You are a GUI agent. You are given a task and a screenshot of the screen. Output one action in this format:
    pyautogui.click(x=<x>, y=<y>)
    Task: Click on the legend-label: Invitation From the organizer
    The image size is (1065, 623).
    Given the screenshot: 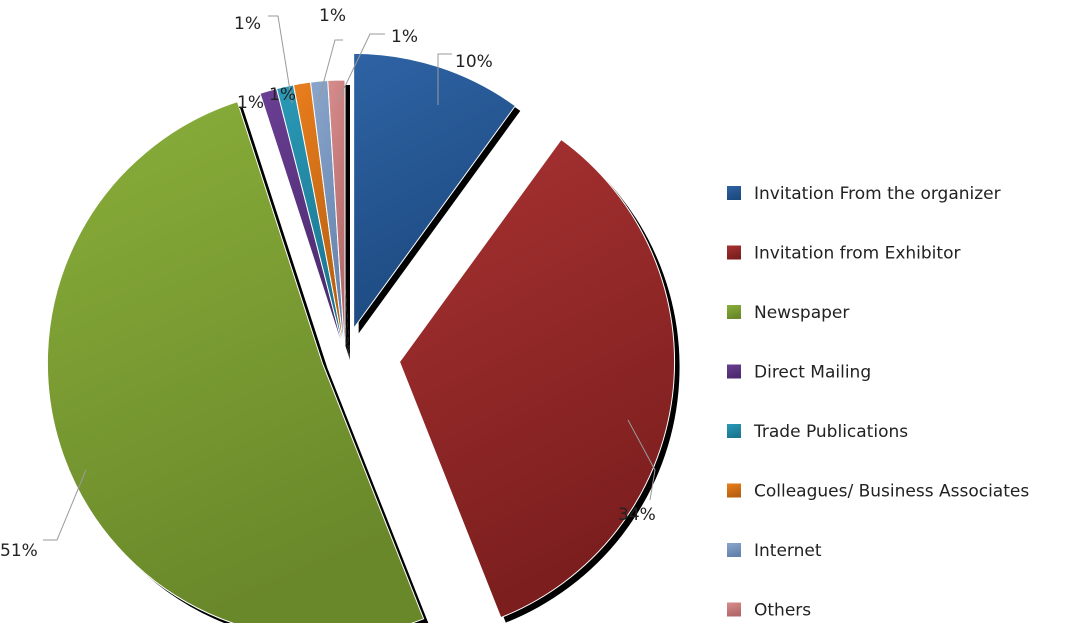 What is the action you would take?
    pyautogui.click(x=877, y=194)
    